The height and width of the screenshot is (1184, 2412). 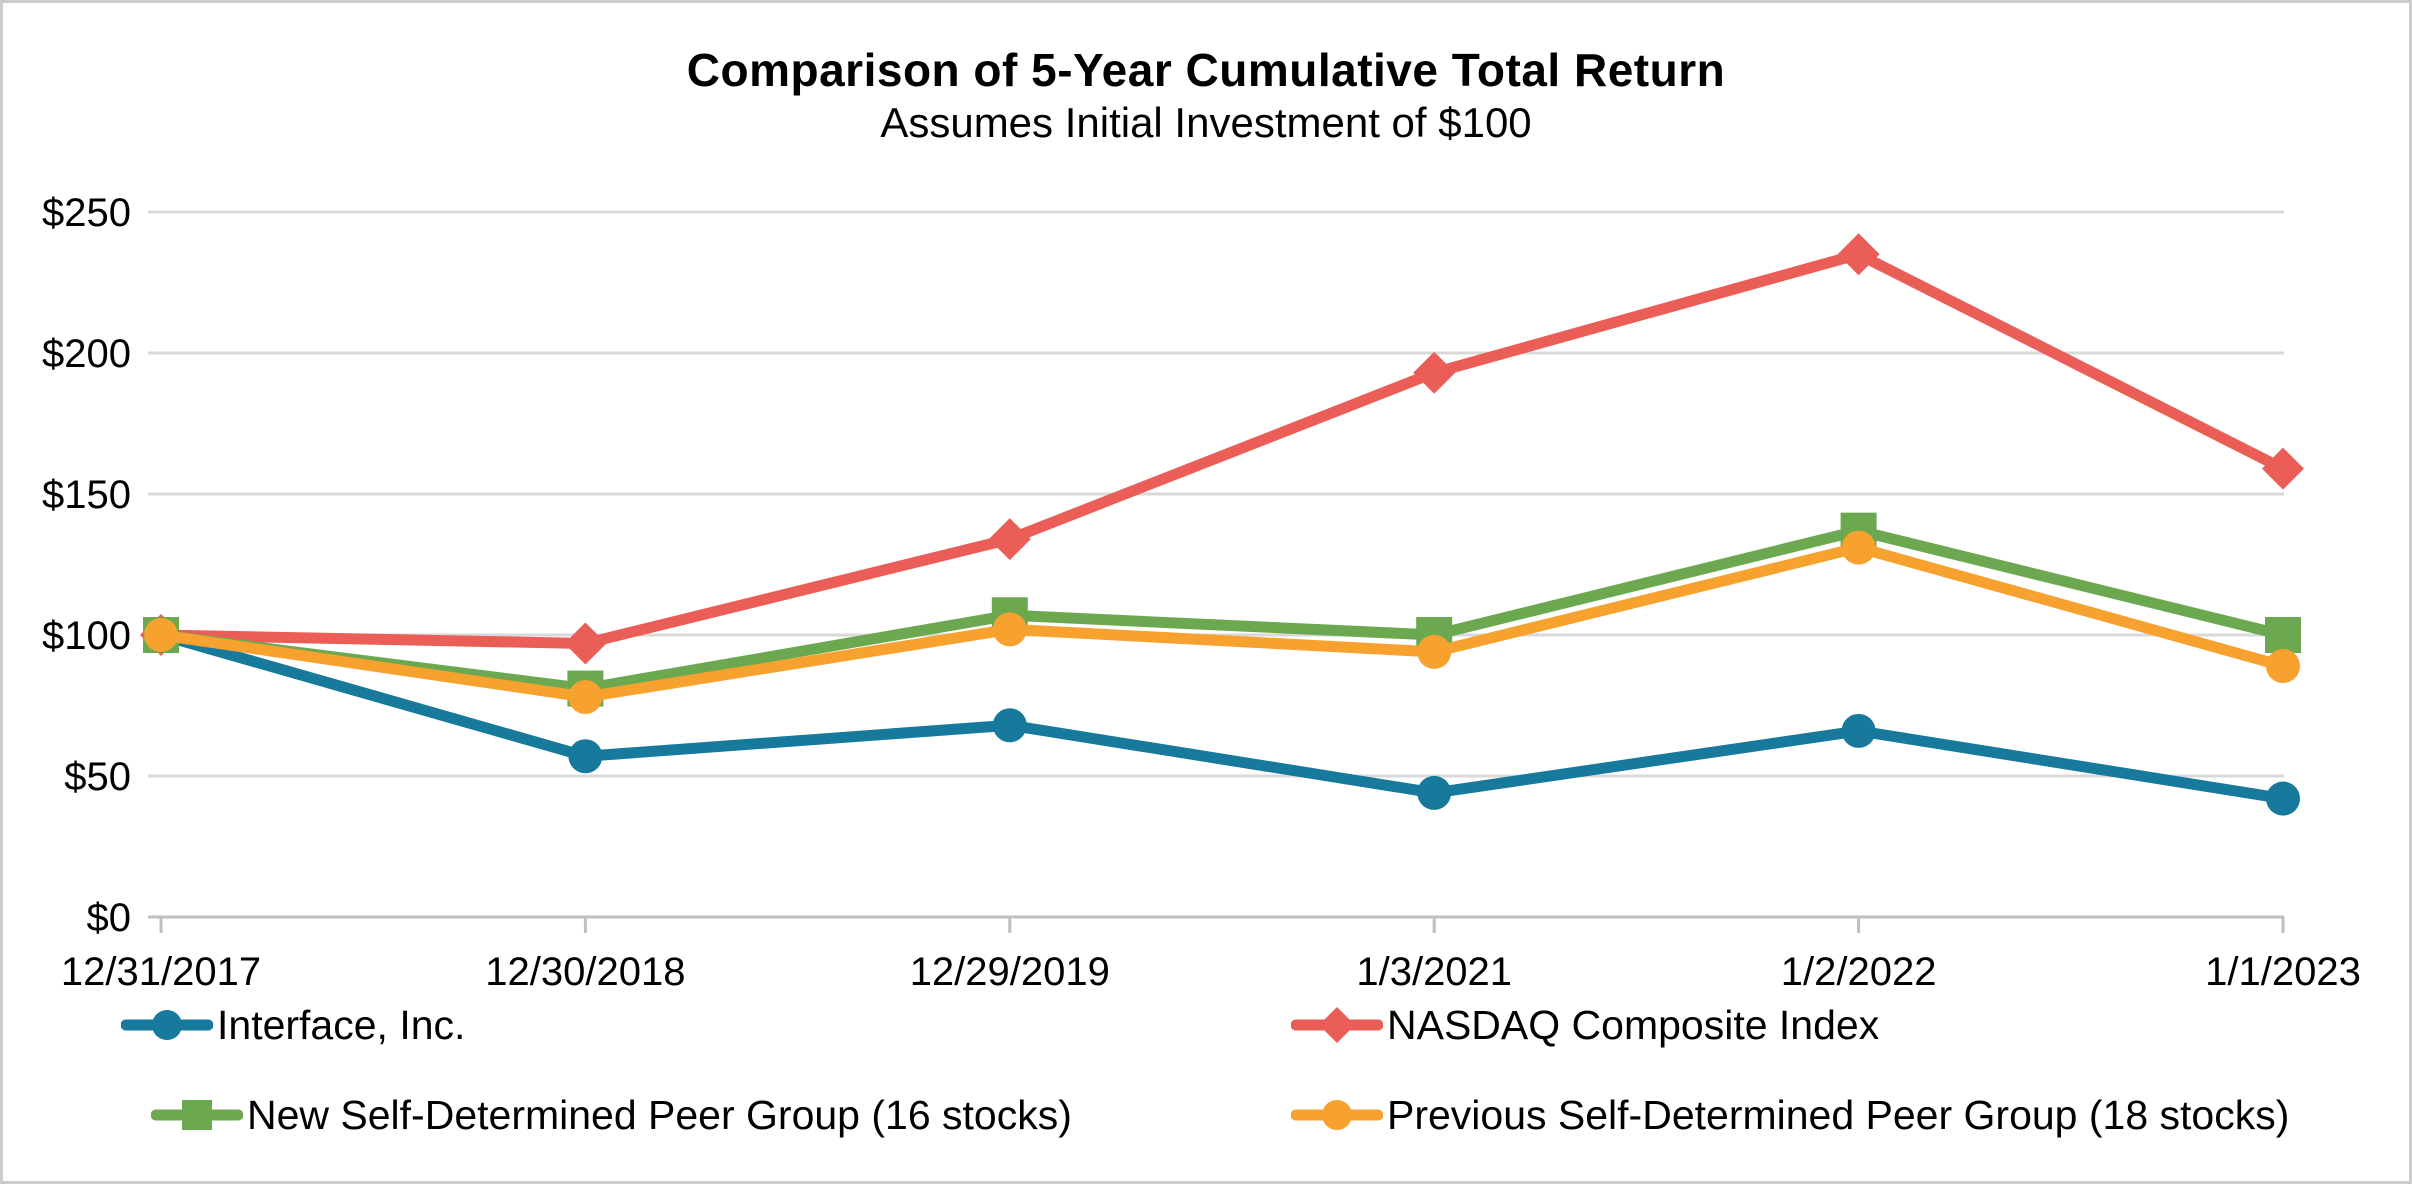 I want to click on x-axis, so click(x=1216, y=924).